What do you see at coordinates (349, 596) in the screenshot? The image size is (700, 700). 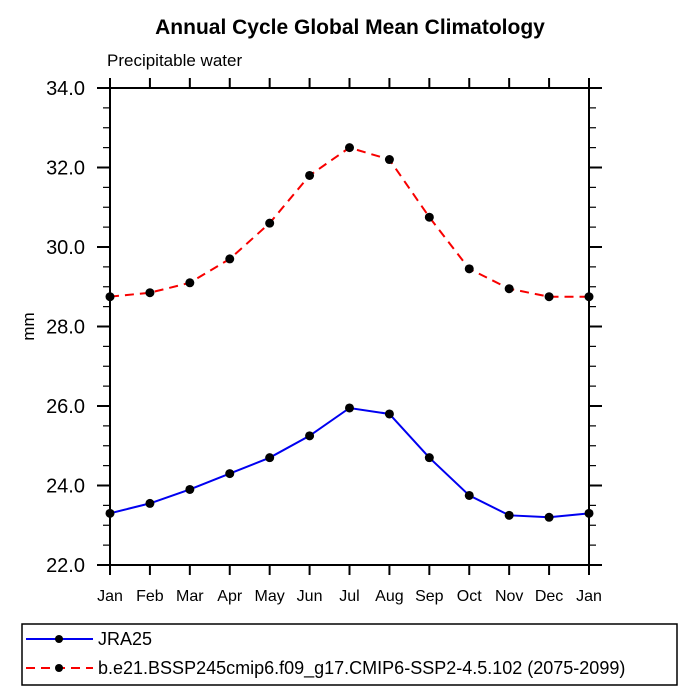 I see `x-tick-label: Jul` at bounding box center [349, 596].